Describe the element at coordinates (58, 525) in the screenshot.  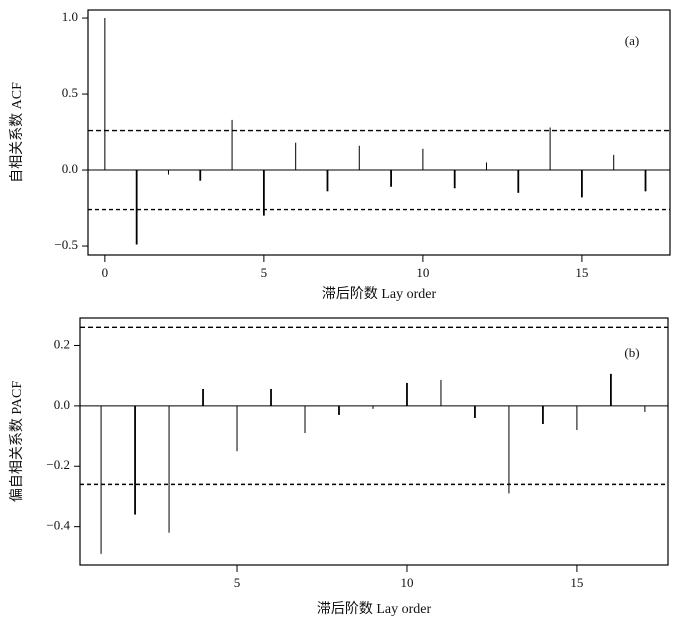
I see `y-tick-label: −0.4` at that location.